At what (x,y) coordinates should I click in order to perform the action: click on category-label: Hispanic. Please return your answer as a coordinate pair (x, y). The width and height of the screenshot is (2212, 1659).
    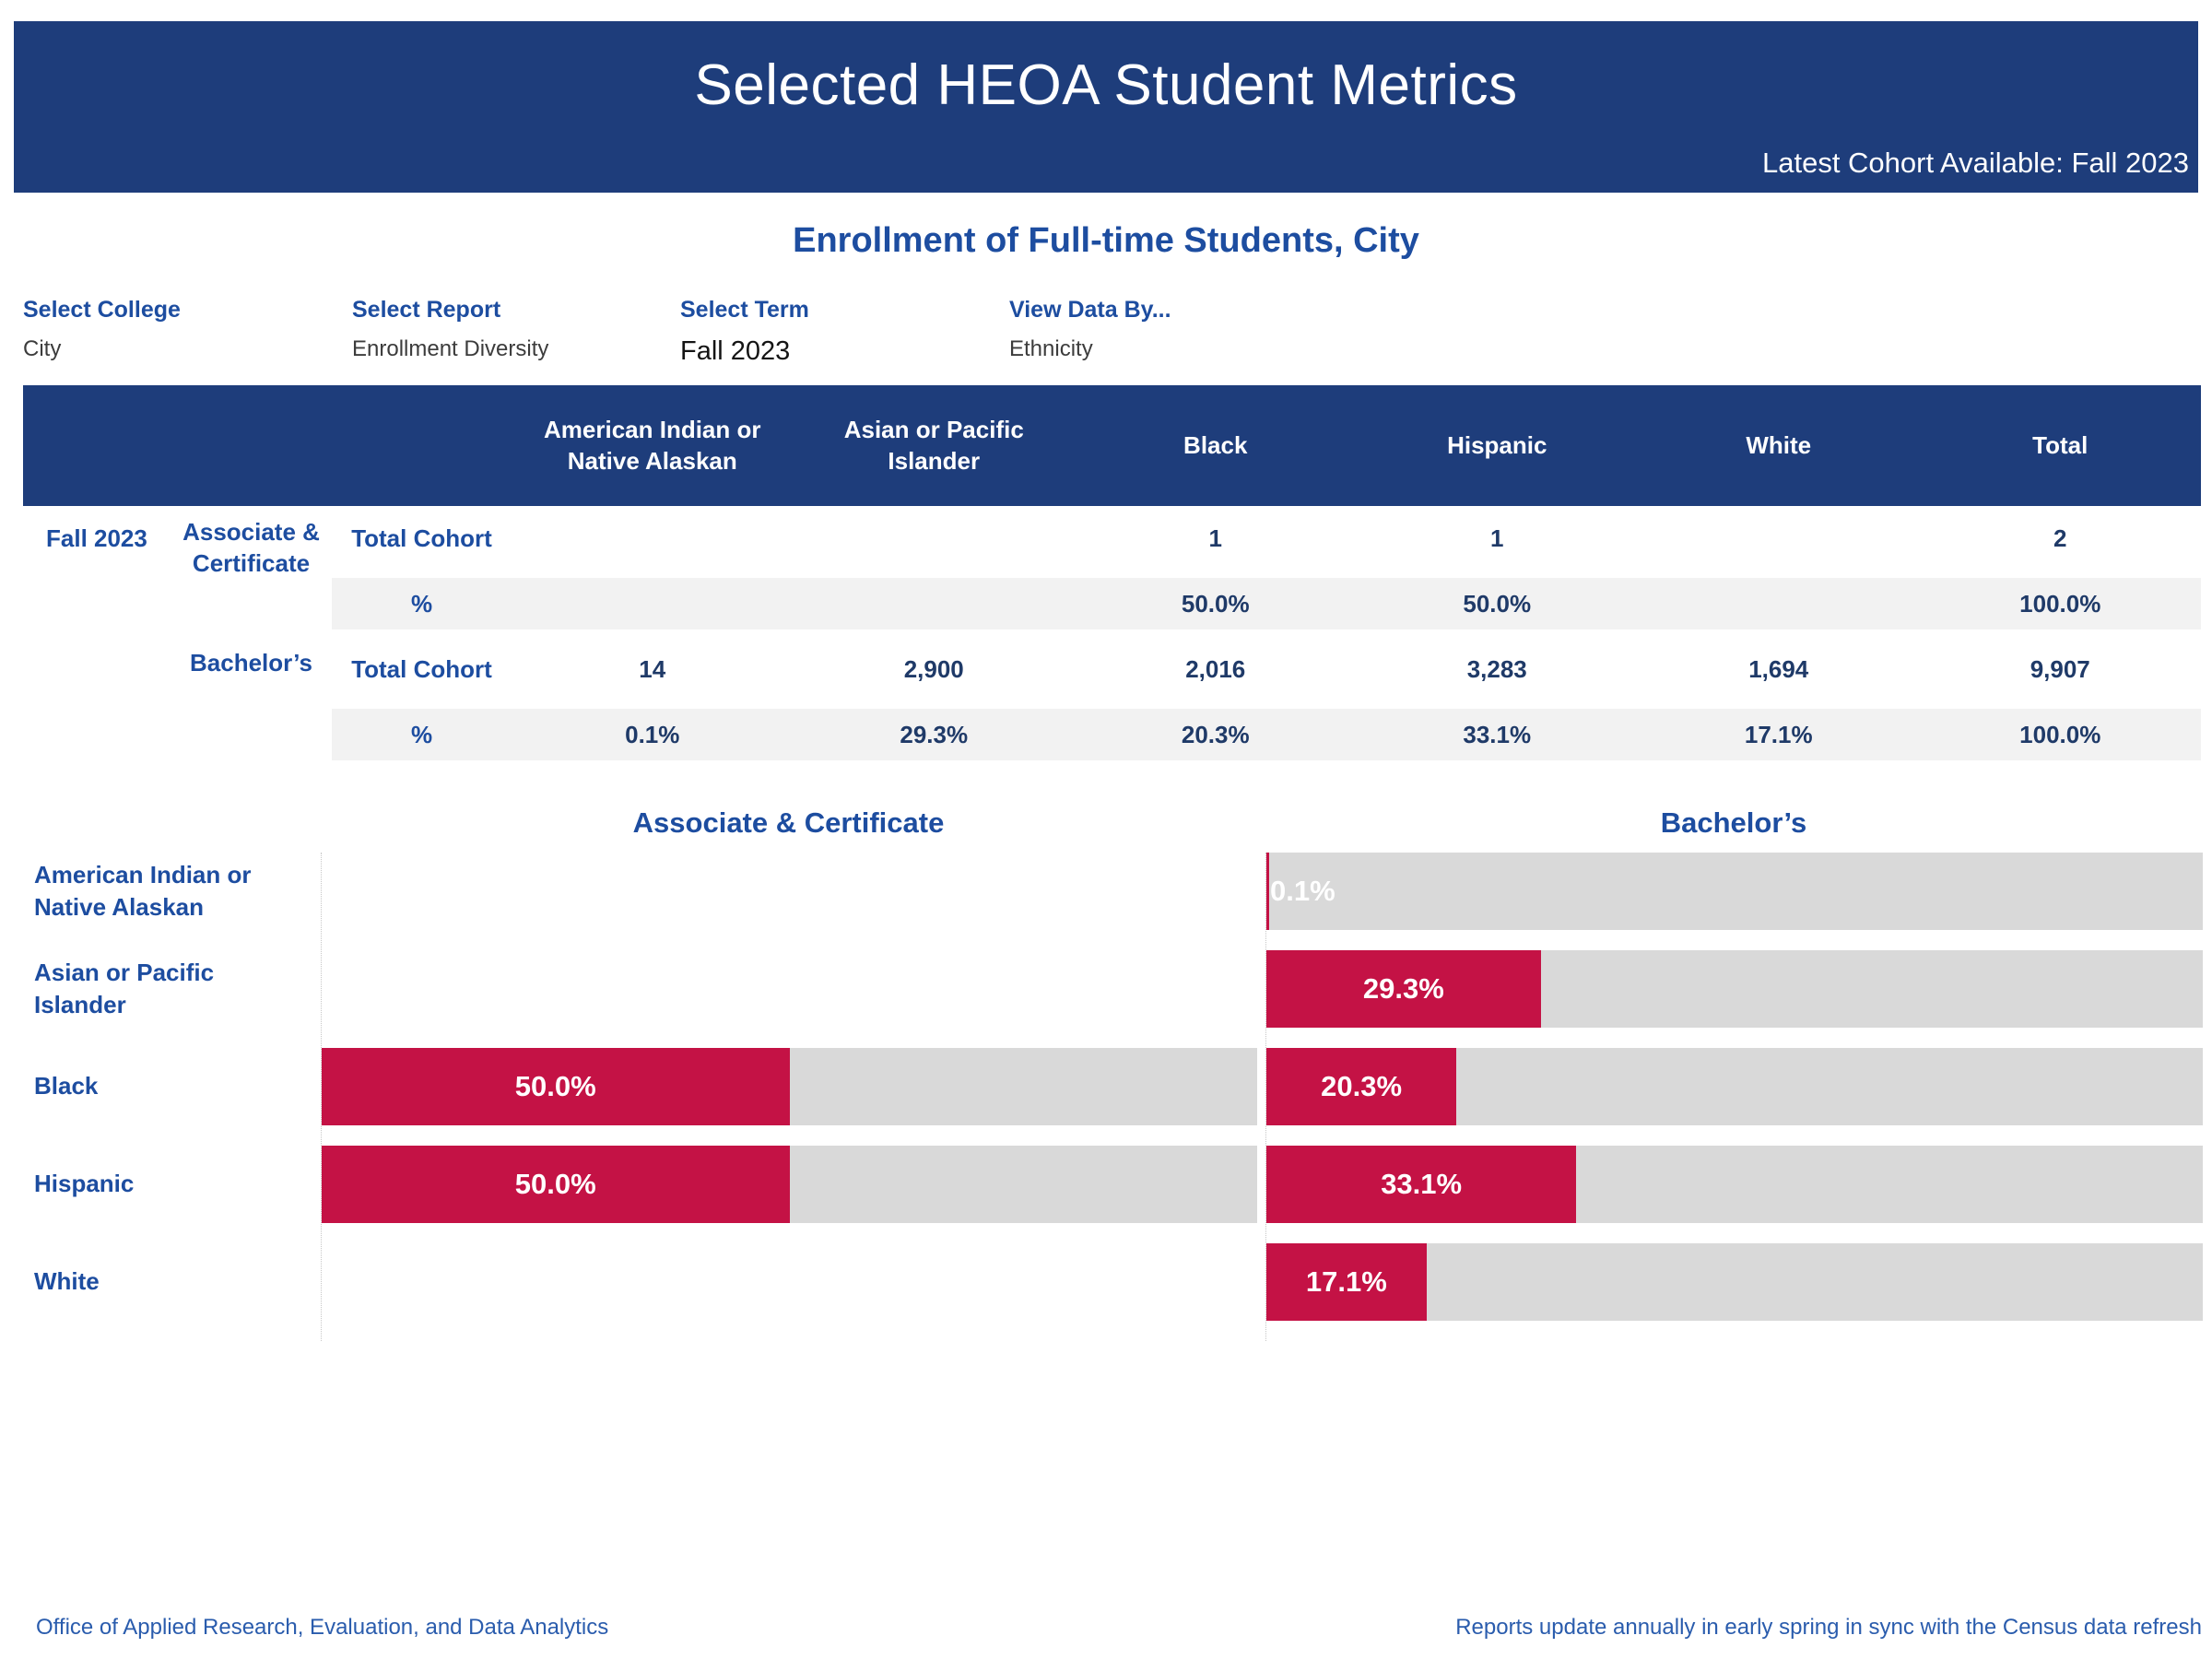
    Looking at the image, I should click on (84, 1184).